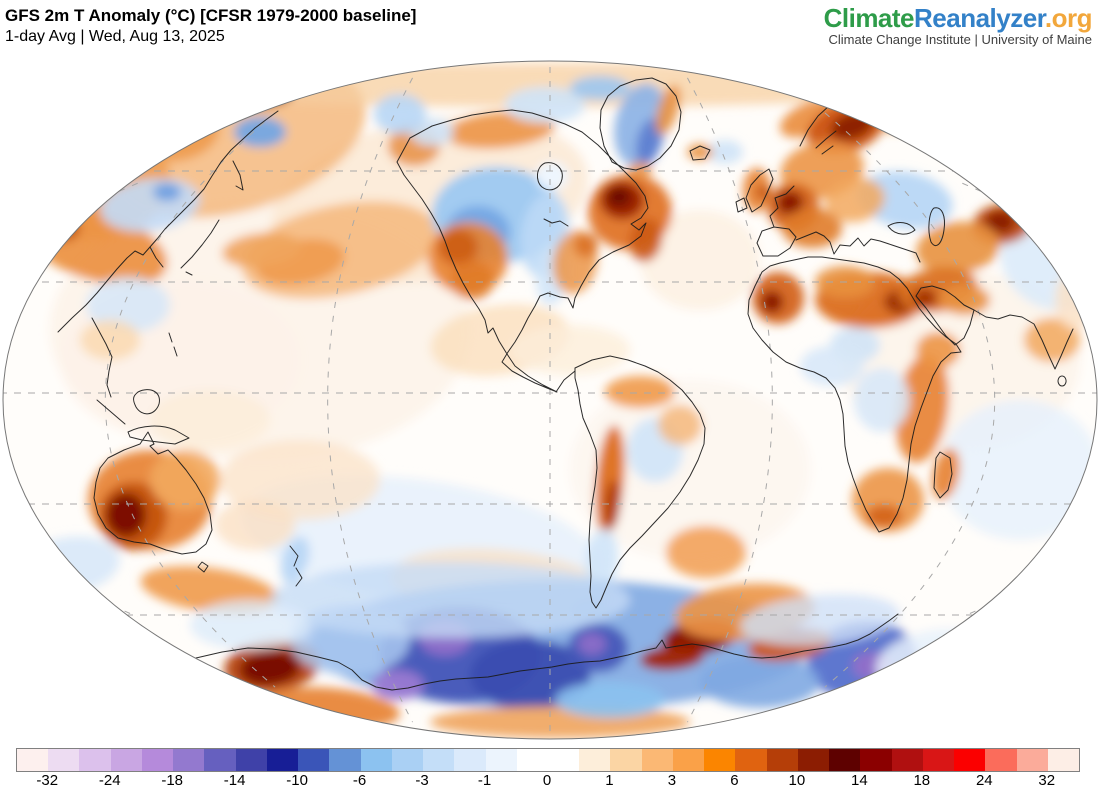 This screenshot has height=794, width=1100. Describe the element at coordinates (156, 257) in the screenshot. I see `coast-korea` at that location.